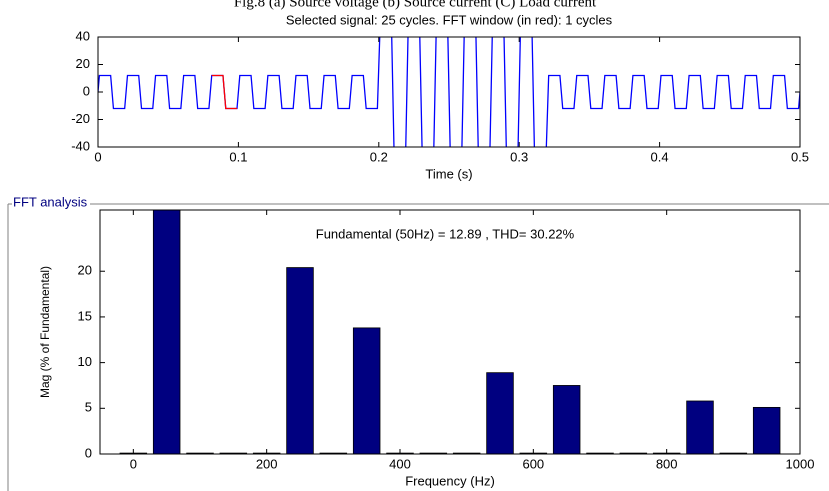  I want to click on x-axis-label: Frequency (Hz), so click(450, 480).